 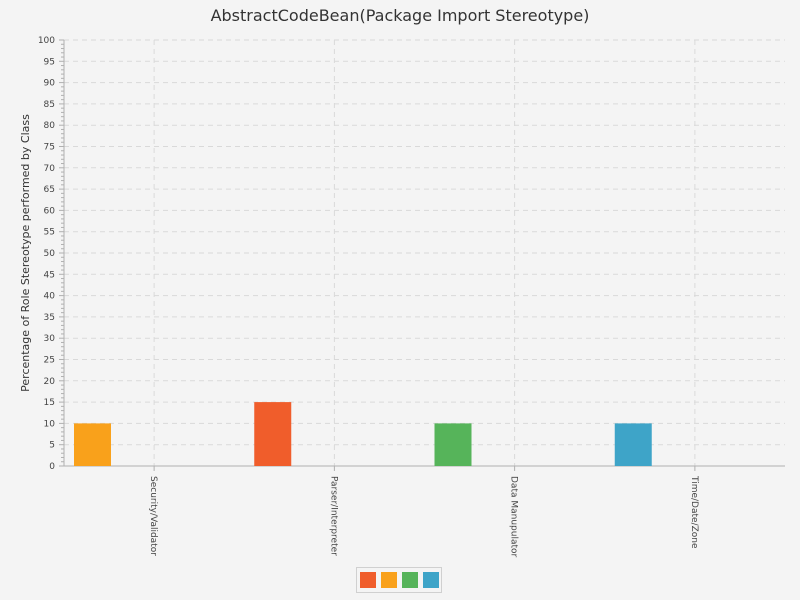 What do you see at coordinates (50, 297) in the screenshot?
I see `y-tick-label: 40` at bounding box center [50, 297].